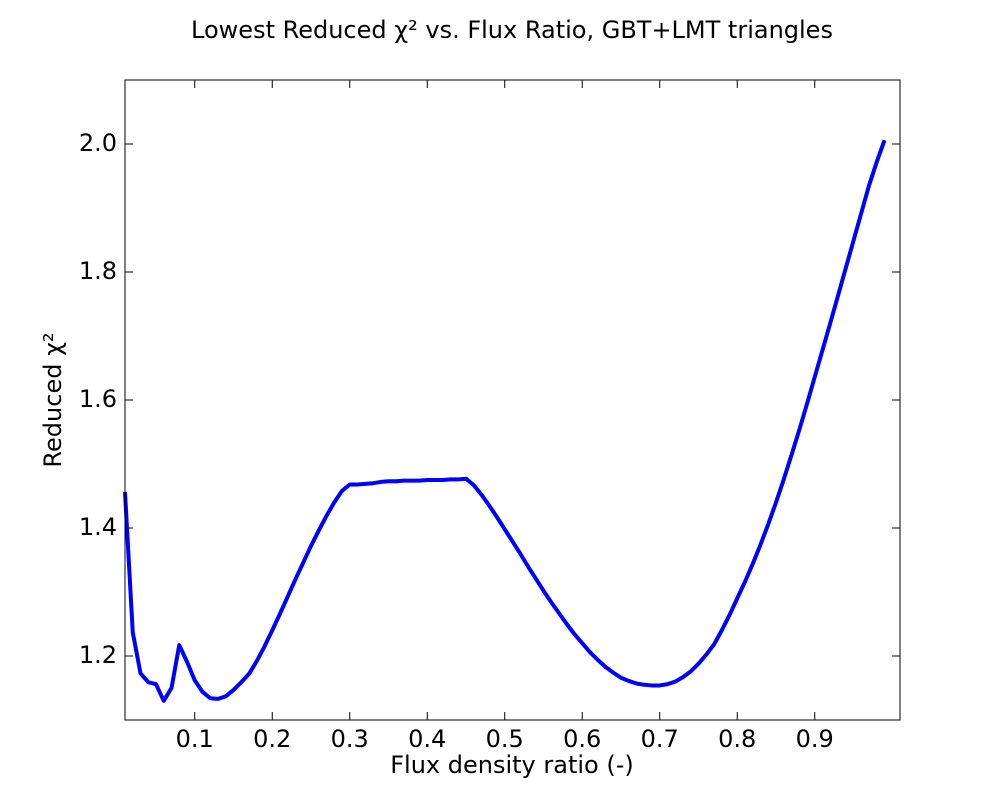  What do you see at coordinates (427, 739) in the screenshot?
I see `x-tick-label: 0.4` at bounding box center [427, 739].